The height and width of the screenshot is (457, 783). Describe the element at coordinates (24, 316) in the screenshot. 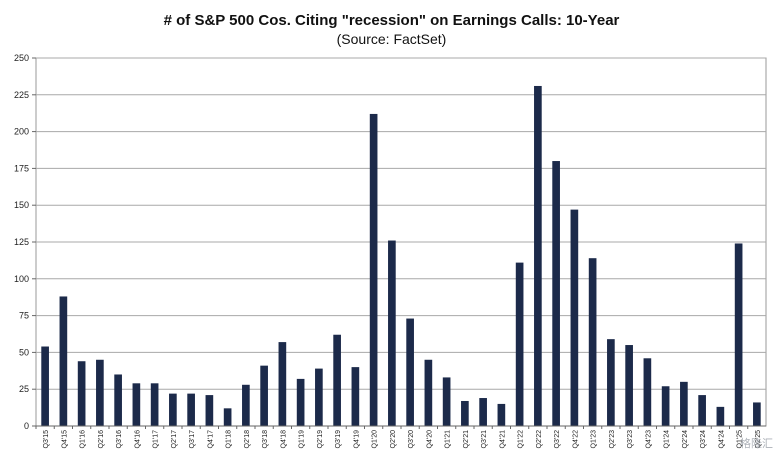

I see `y-tick-label: 75` at that location.